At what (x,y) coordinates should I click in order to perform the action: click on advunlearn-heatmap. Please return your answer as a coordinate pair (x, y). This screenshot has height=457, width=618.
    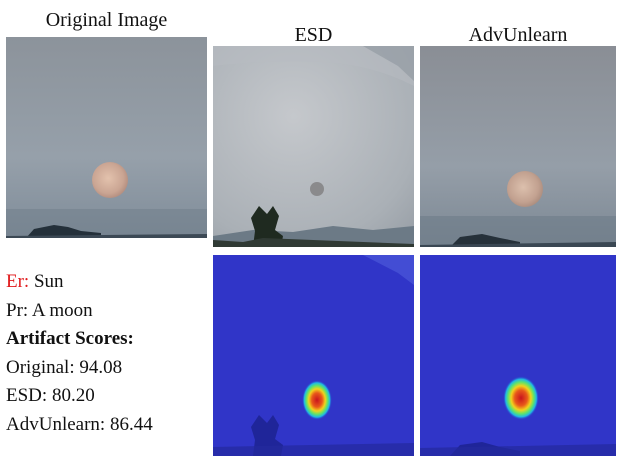
    Looking at the image, I should click on (518, 355).